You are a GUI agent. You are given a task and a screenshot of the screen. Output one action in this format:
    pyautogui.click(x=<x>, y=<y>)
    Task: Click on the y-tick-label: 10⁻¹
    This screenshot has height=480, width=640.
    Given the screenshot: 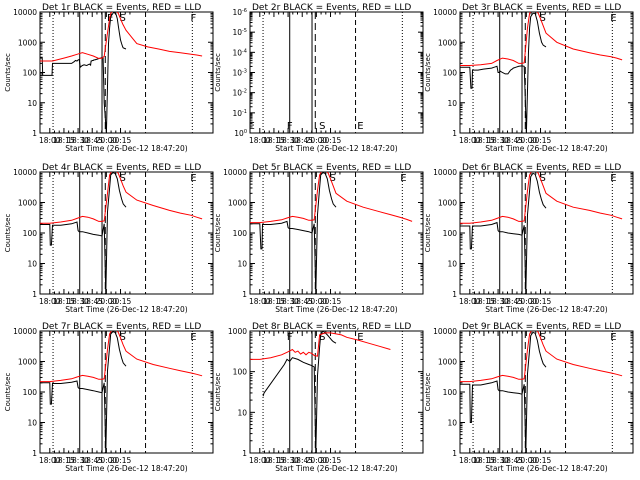 What is the action you would take?
    pyautogui.click(x=239, y=113)
    